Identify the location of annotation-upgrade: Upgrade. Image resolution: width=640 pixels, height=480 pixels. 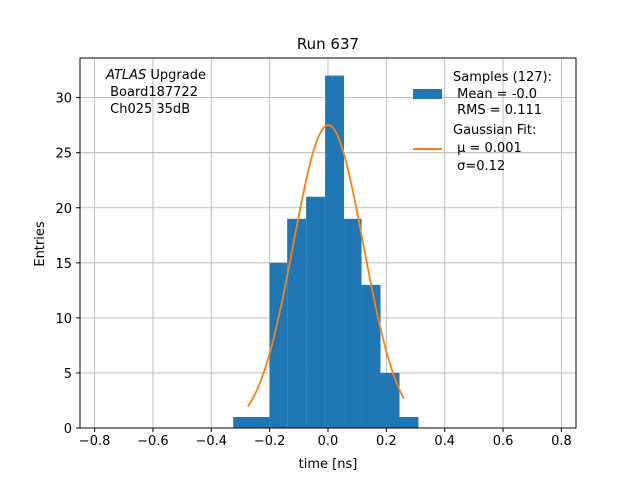
(176, 75).